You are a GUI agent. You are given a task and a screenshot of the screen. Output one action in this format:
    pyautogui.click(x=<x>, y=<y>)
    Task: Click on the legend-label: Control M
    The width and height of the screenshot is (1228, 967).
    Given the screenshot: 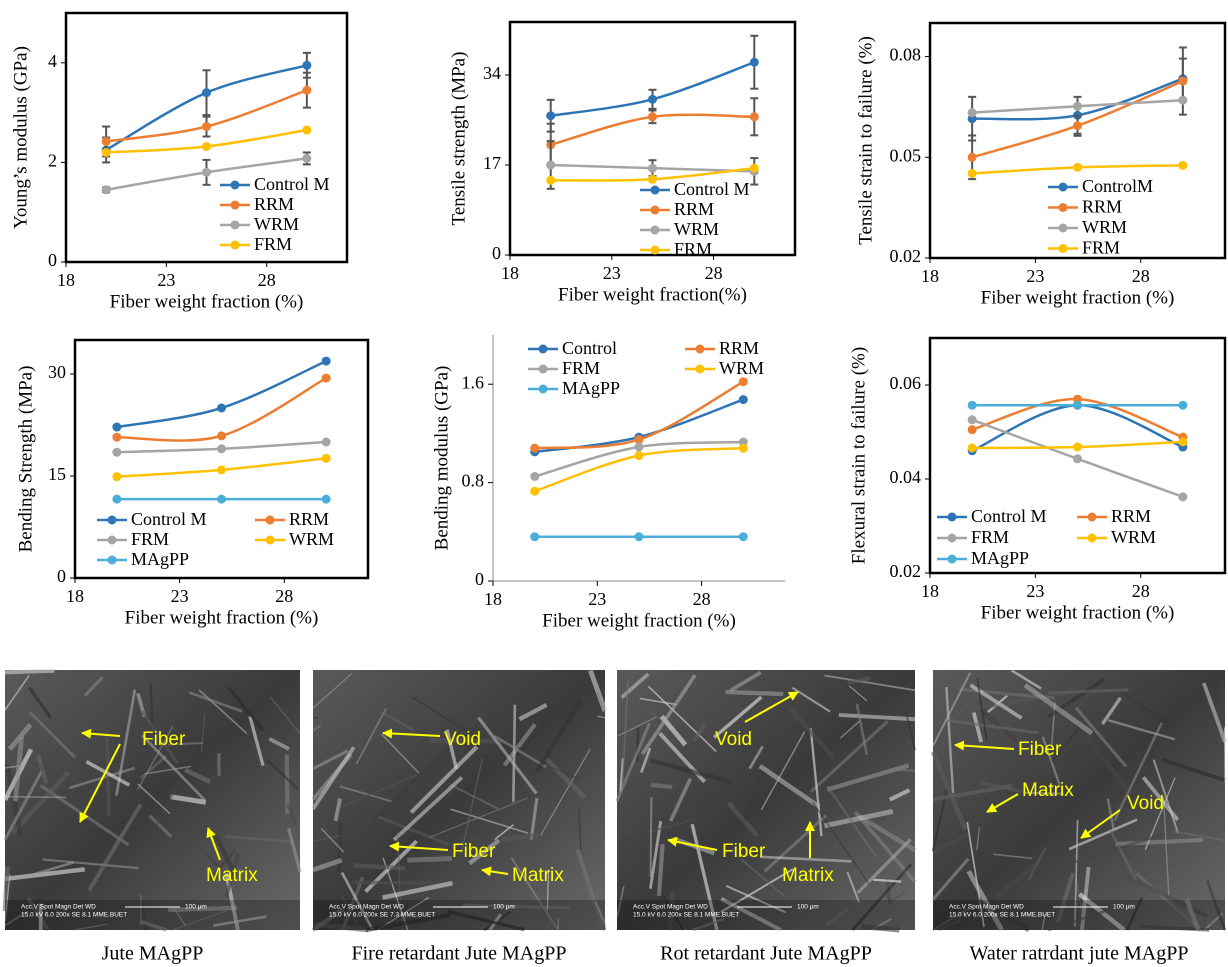 What is the action you would take?
    pyautogui.click(x=1009, y=516)
    